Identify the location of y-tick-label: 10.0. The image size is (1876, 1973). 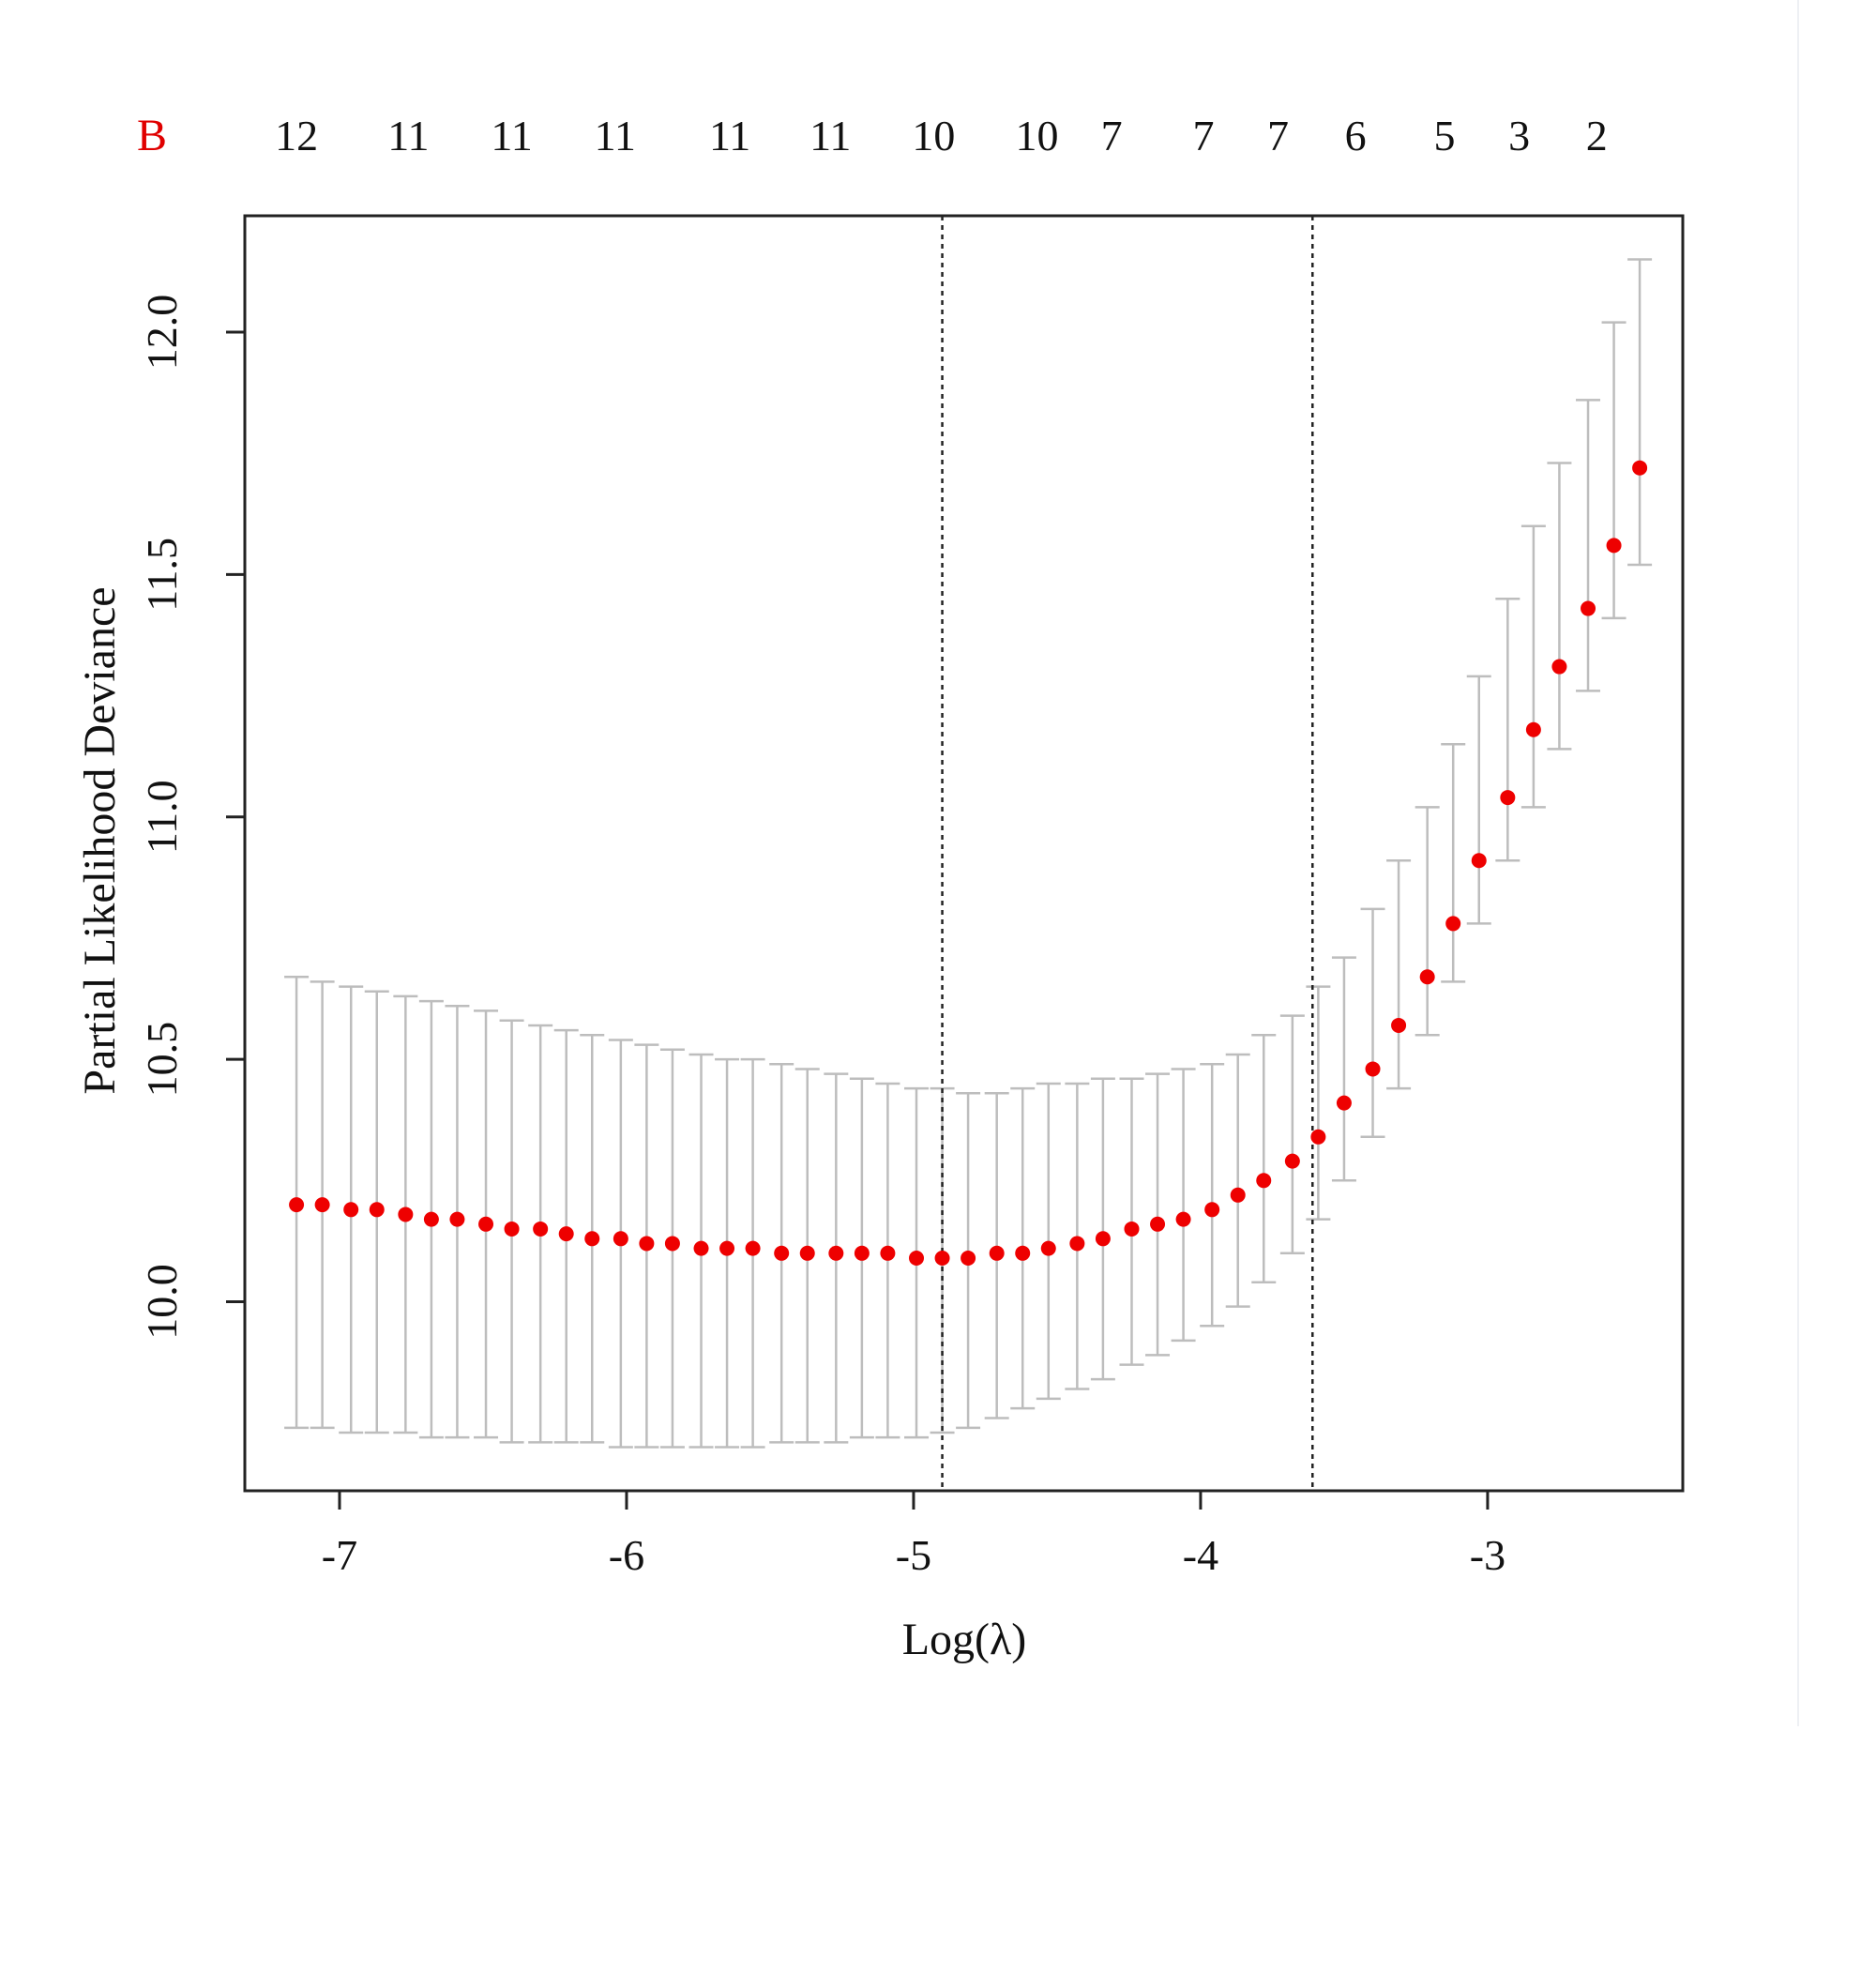
(162, 1302).